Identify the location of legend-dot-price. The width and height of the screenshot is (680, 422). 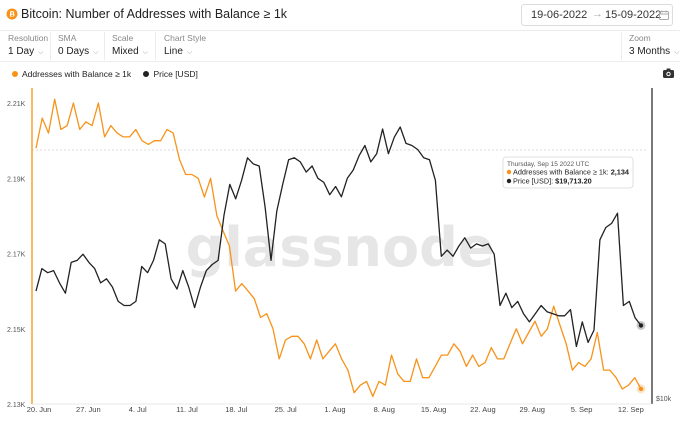
(146, 74).